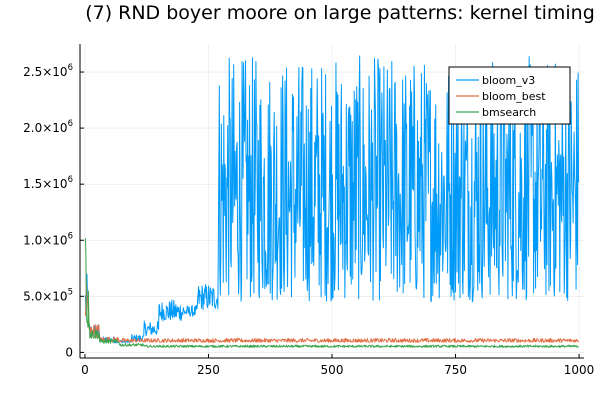  What do you see at coordinates (509, 112) in the screenshot?
I see `legend-label-bmsearch: bmsearch` at bounding box center [509, 112].